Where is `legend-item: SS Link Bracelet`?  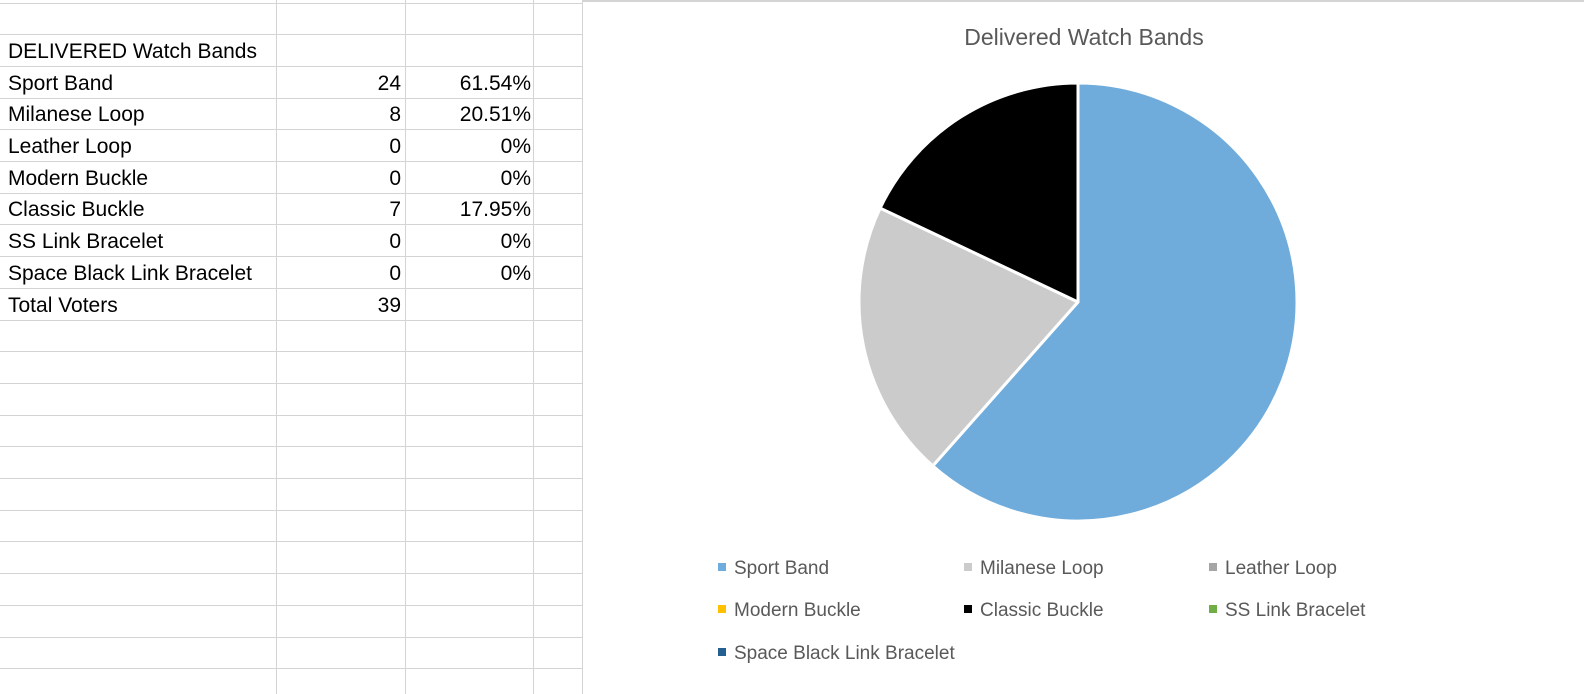 legend-item: SS Link Bracelet is located at coordinates (1287, 611).